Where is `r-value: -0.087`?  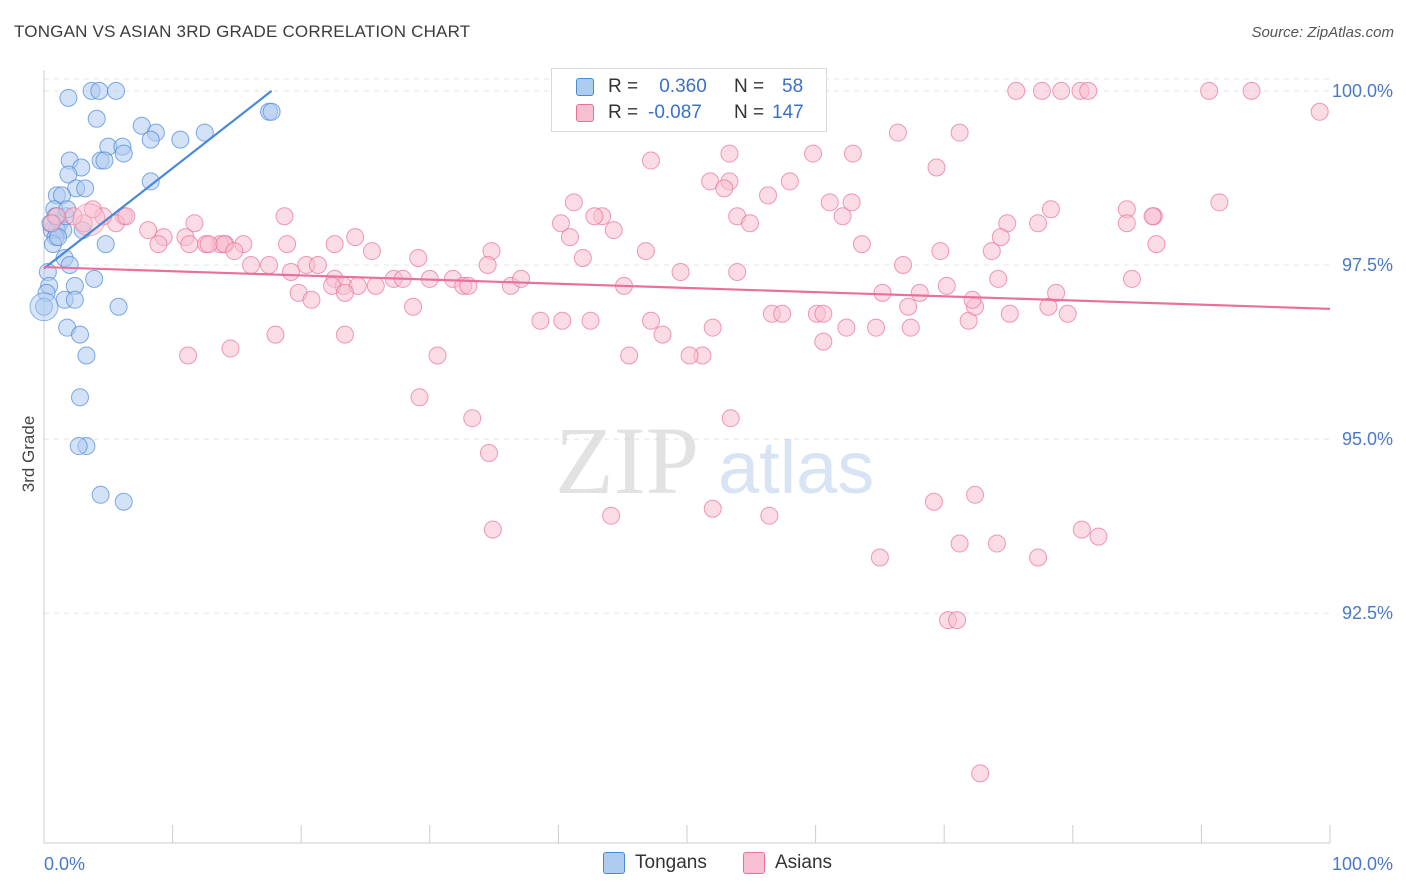
r-value: -0.087 is located at coordinates (675, 112).